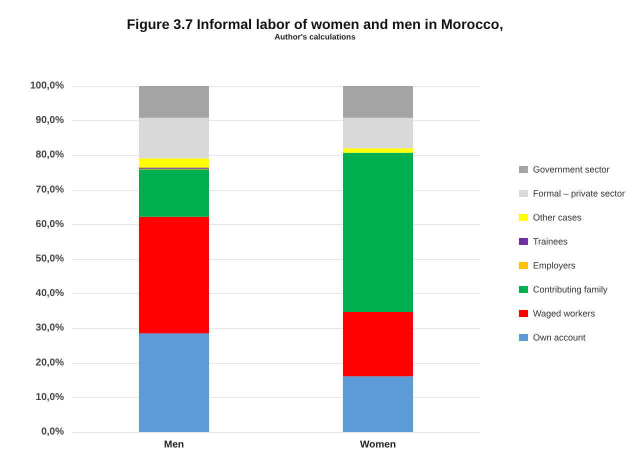 The width and height of the screenshot is (635, 465). I want to click on legend-label: Government sector, so click(571, 169).